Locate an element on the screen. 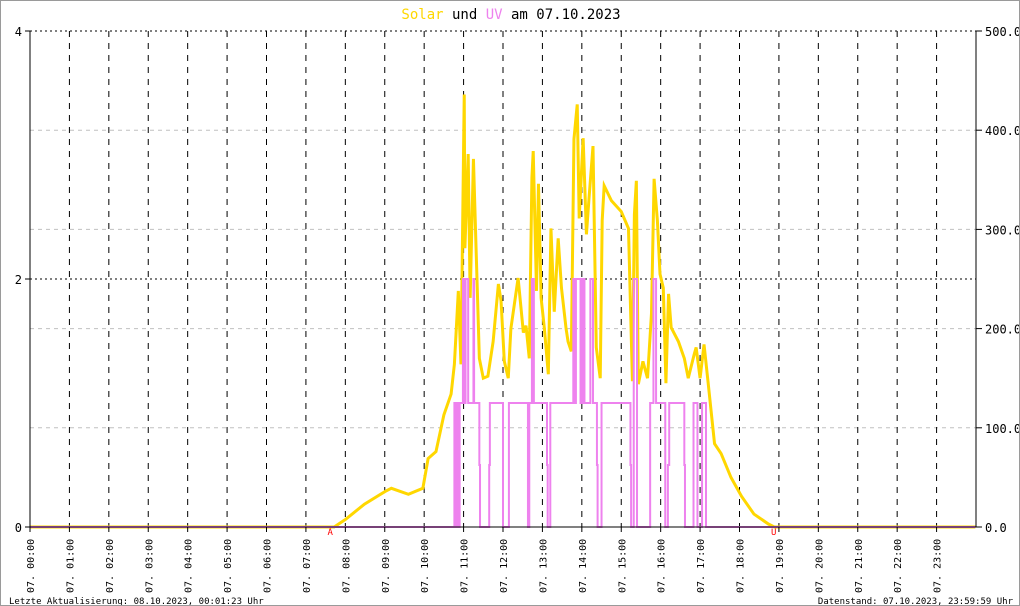  x-tick-label: 07. 21:00 is located at coordinates (859, 566).